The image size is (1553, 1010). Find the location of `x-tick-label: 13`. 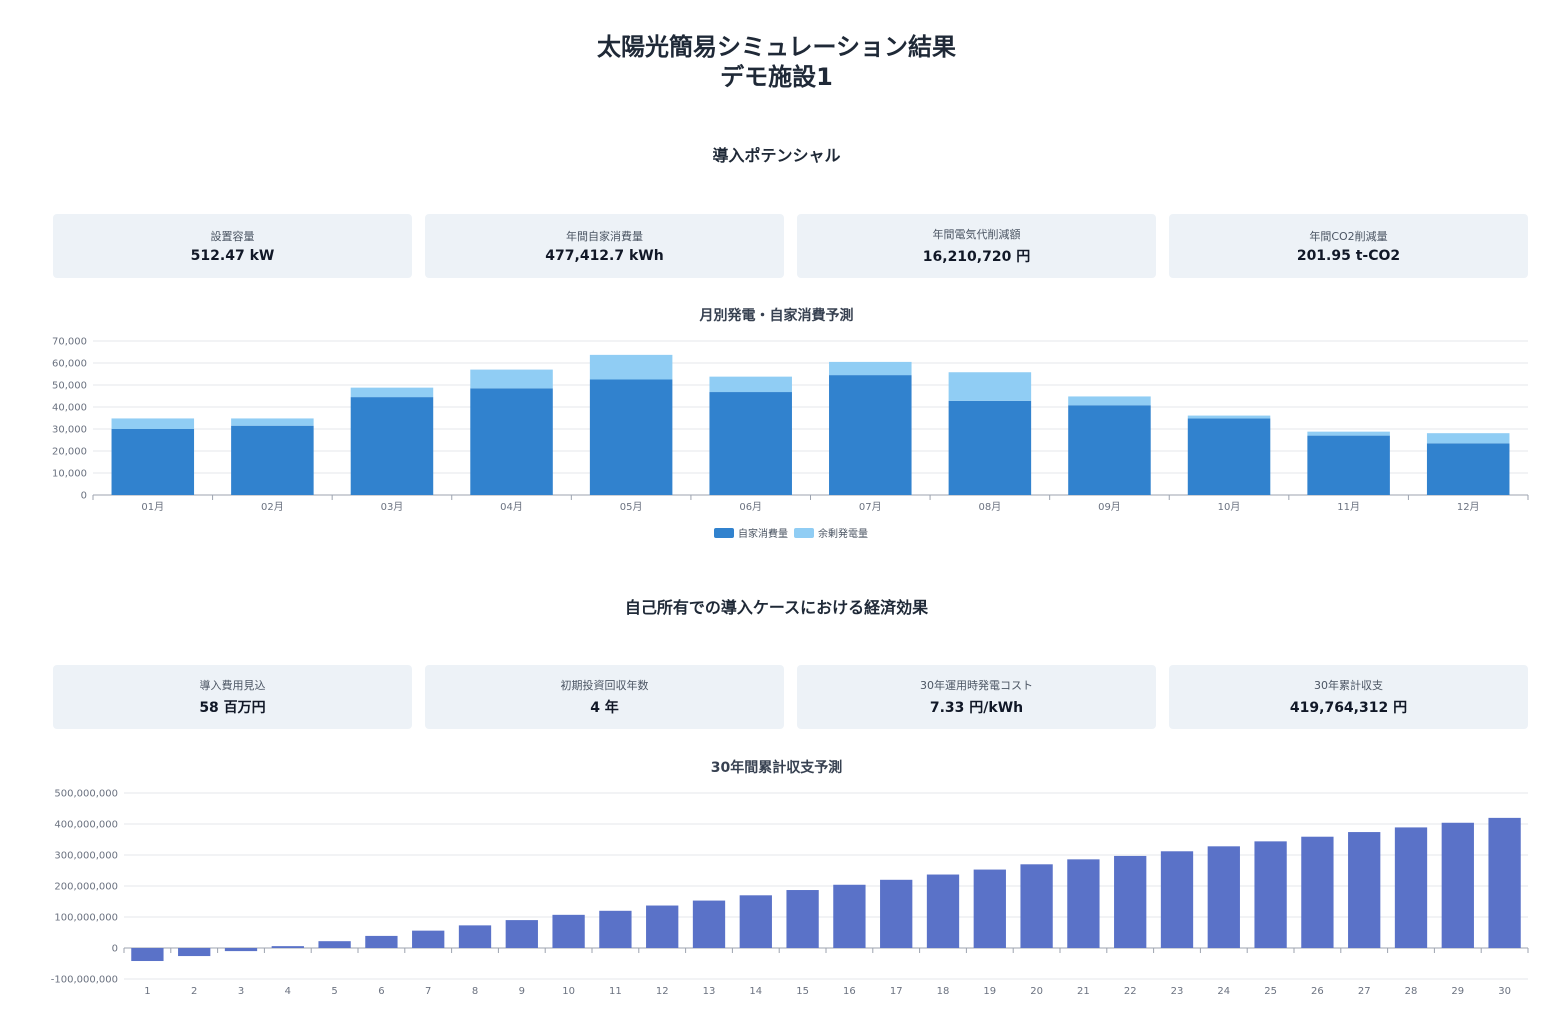

x-tick-label: 13 is located at coordinates (709, 991).